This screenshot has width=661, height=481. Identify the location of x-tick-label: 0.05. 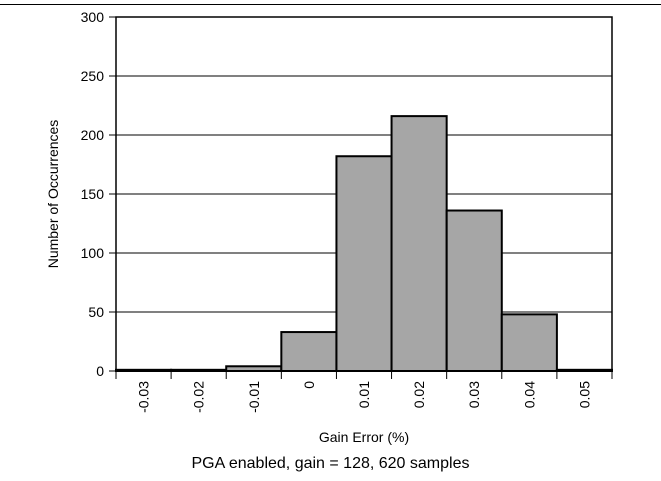
(584, 394).